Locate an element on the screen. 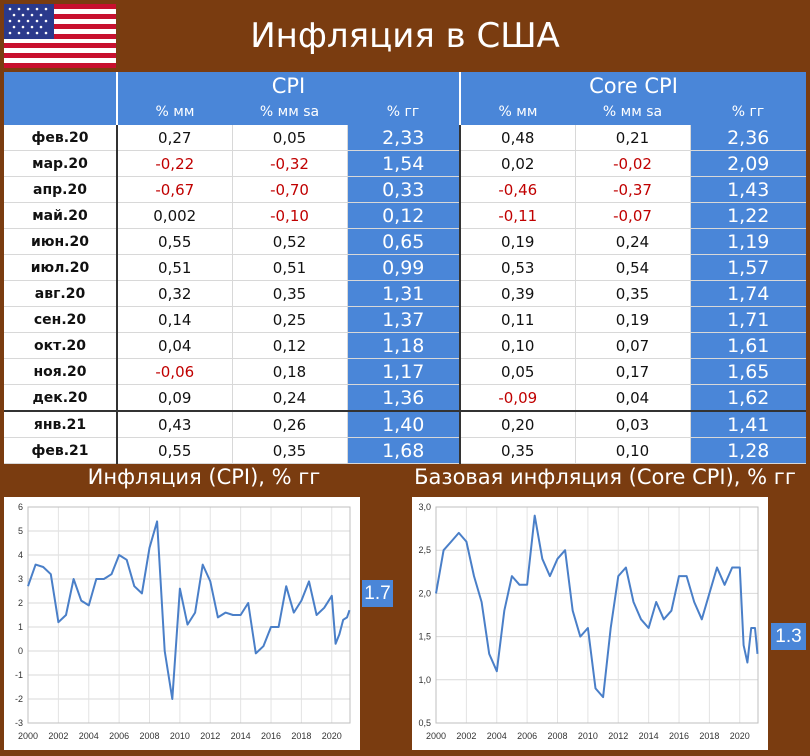 This screenshot has height=756, width=810. yoy-value-cell: 1,61 is located at coordinates (748, 345).